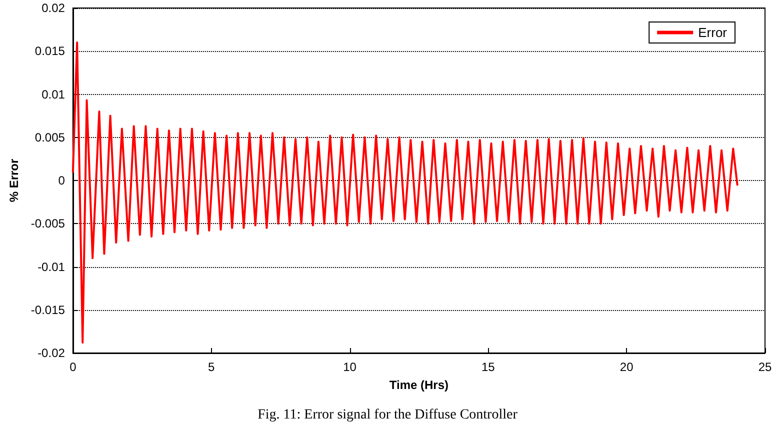 This screenshot has width=775, height=424. Describe the element at coordinates (419, 385) in the screenshot. I see `x-axis-title: Time (Hrs)` at that location.